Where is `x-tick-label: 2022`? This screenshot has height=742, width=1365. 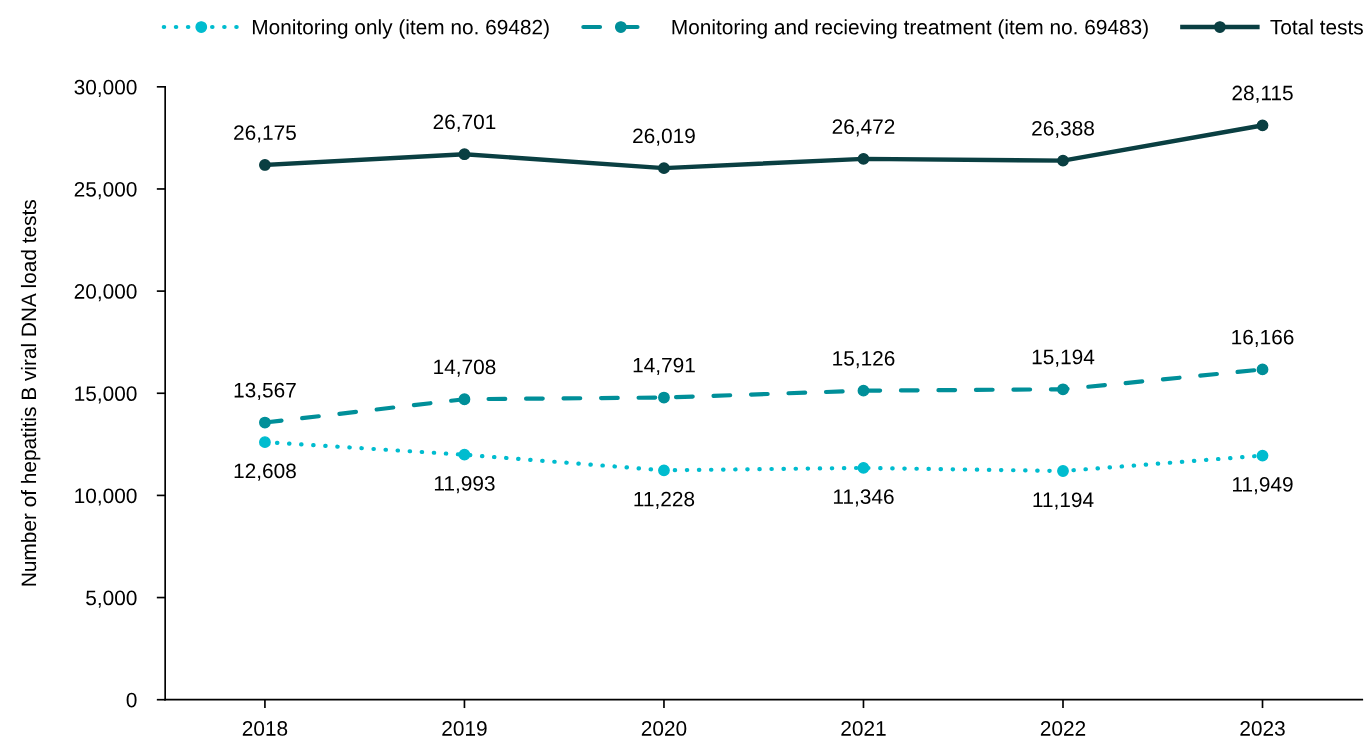
x-tick-label: 2022 is located at coordinates (1063, 728).